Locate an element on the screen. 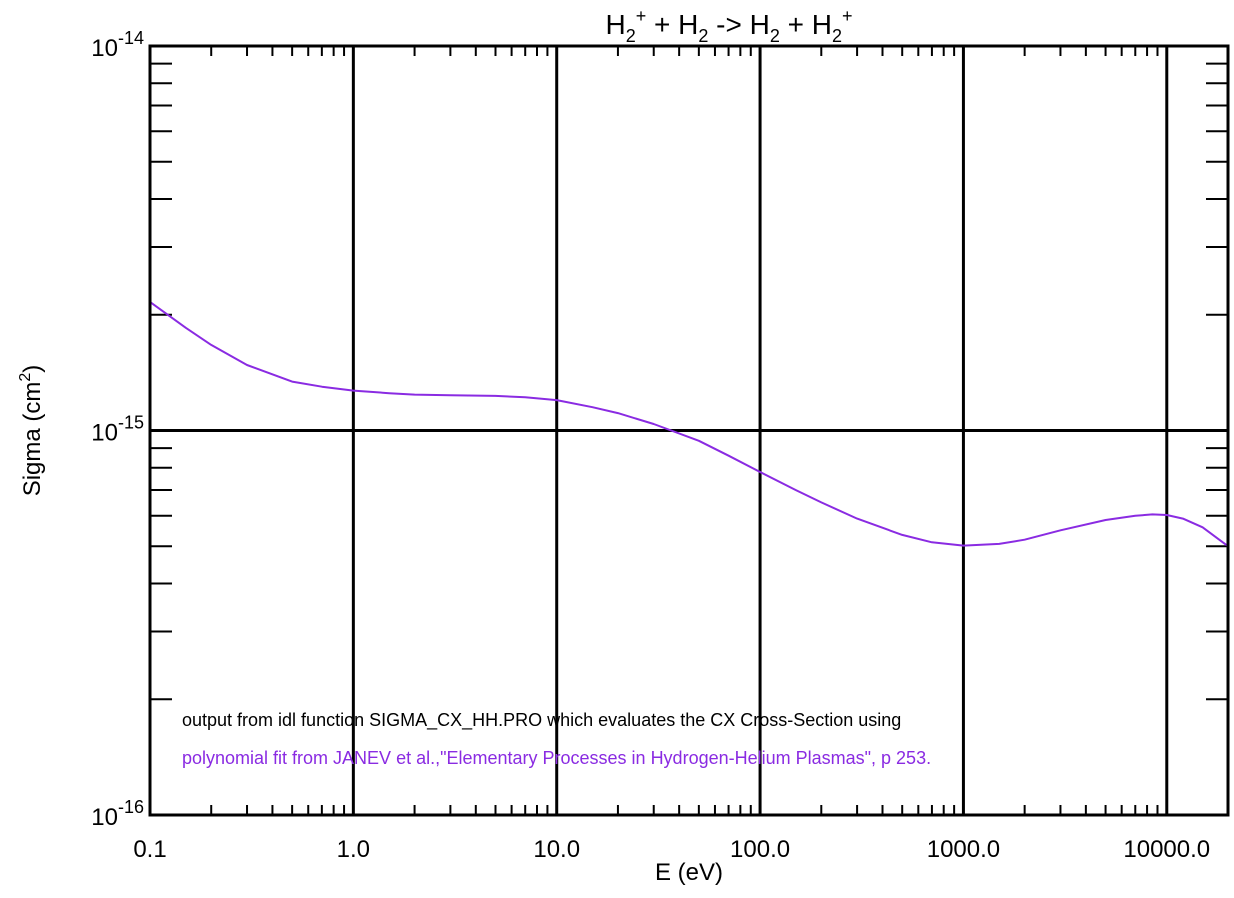 This screenshot has height=898, width=1234. y-axis-title-main: Sigma (cm is located at coordinates (32, 439).